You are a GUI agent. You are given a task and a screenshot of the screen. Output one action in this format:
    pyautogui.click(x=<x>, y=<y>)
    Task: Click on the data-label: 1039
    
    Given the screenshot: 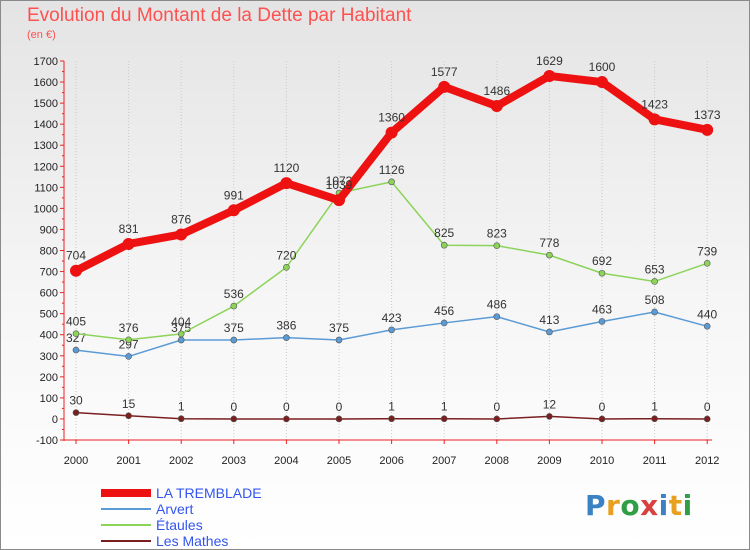 What is the action you would take?
    pyautogui.click(x=339, y=185)
    